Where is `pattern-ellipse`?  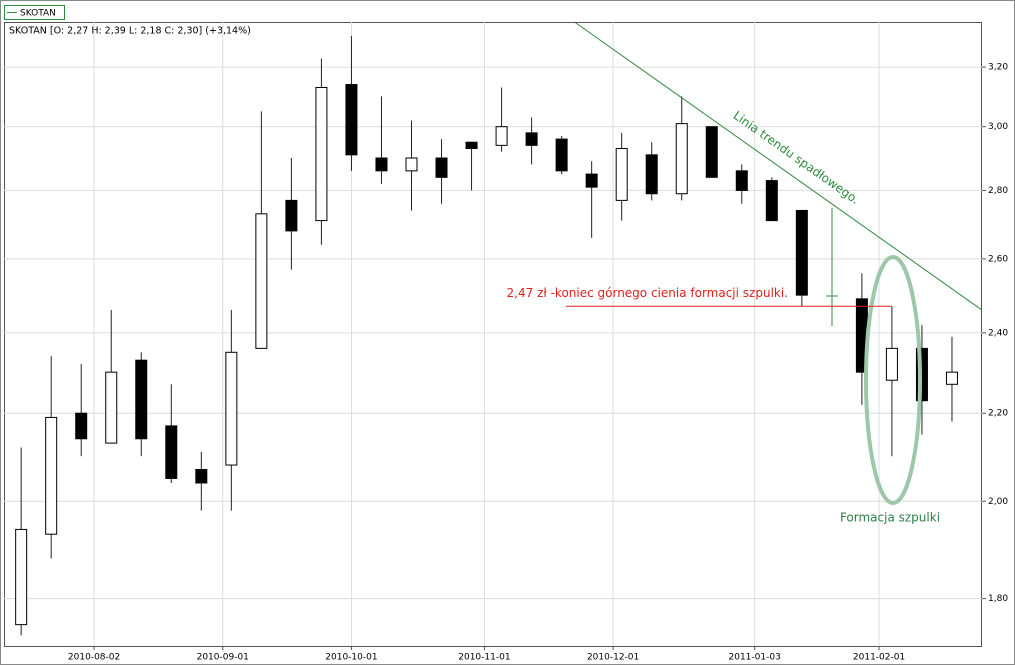 pattern-ellipse is located at coordinates (893, 380).